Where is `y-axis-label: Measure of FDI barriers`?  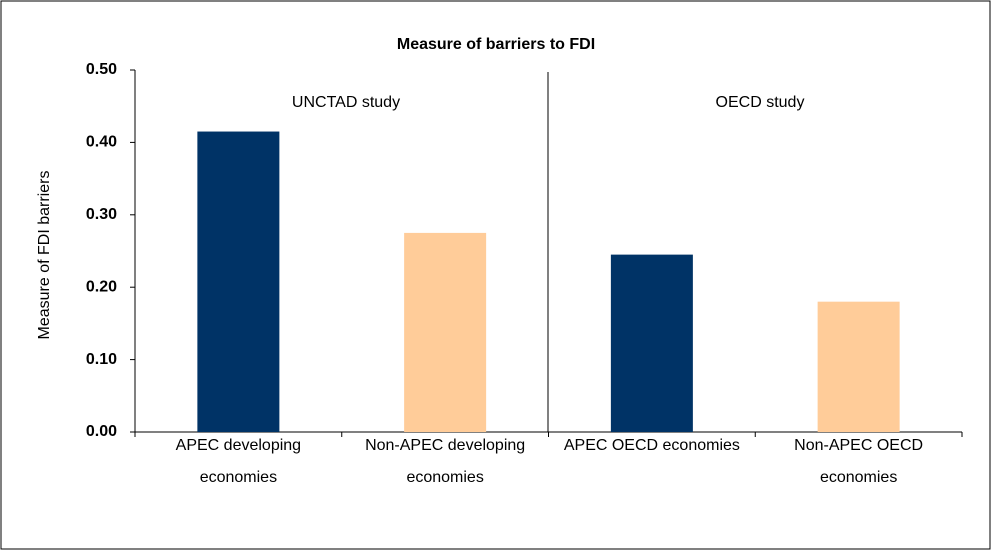
y-axis-label: Measure of FDI barriers is located at coordinates (44, 255).